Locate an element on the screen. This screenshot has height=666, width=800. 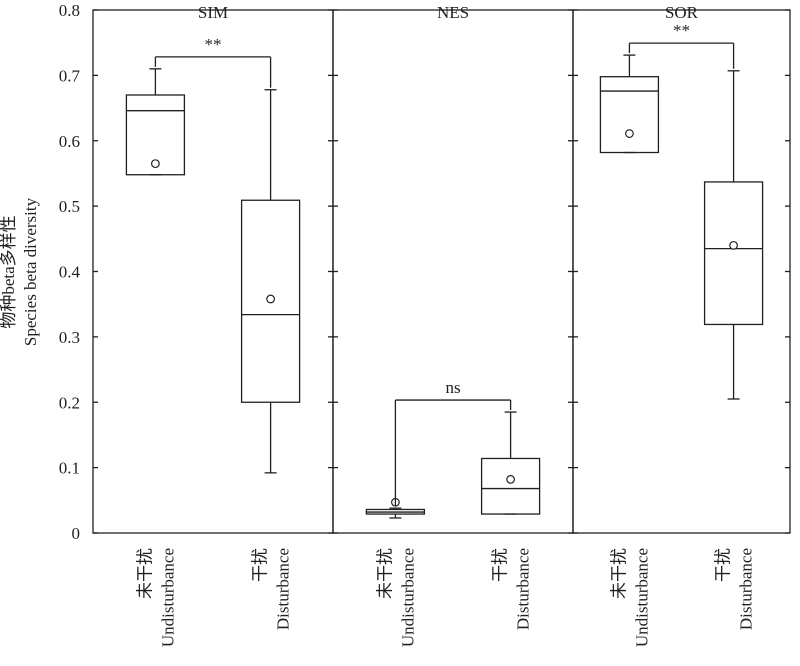
y-tick-label: 0.1 is located at coordinates (69, 468).